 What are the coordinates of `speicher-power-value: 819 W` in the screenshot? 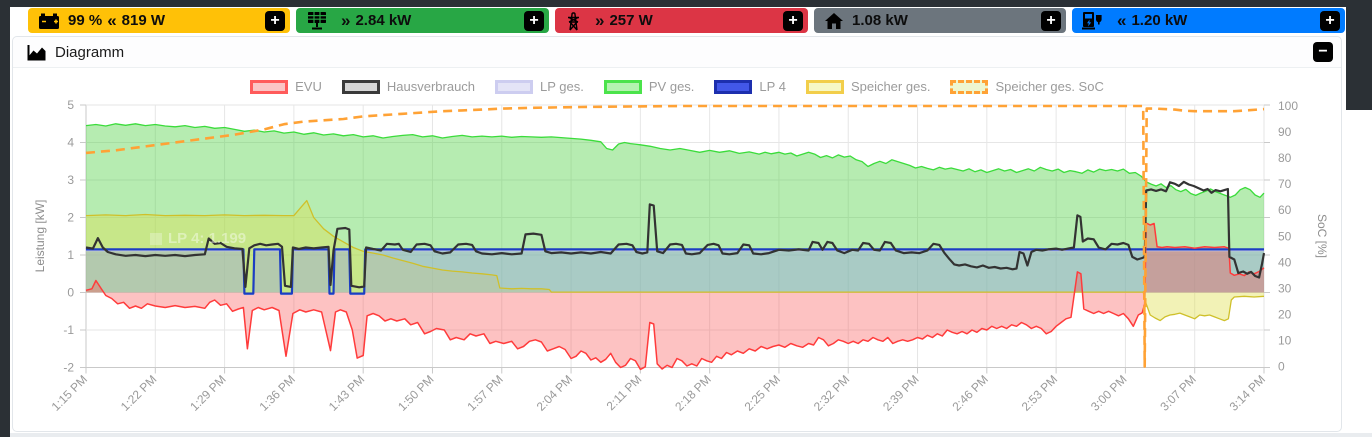 It's located at (143, 20).